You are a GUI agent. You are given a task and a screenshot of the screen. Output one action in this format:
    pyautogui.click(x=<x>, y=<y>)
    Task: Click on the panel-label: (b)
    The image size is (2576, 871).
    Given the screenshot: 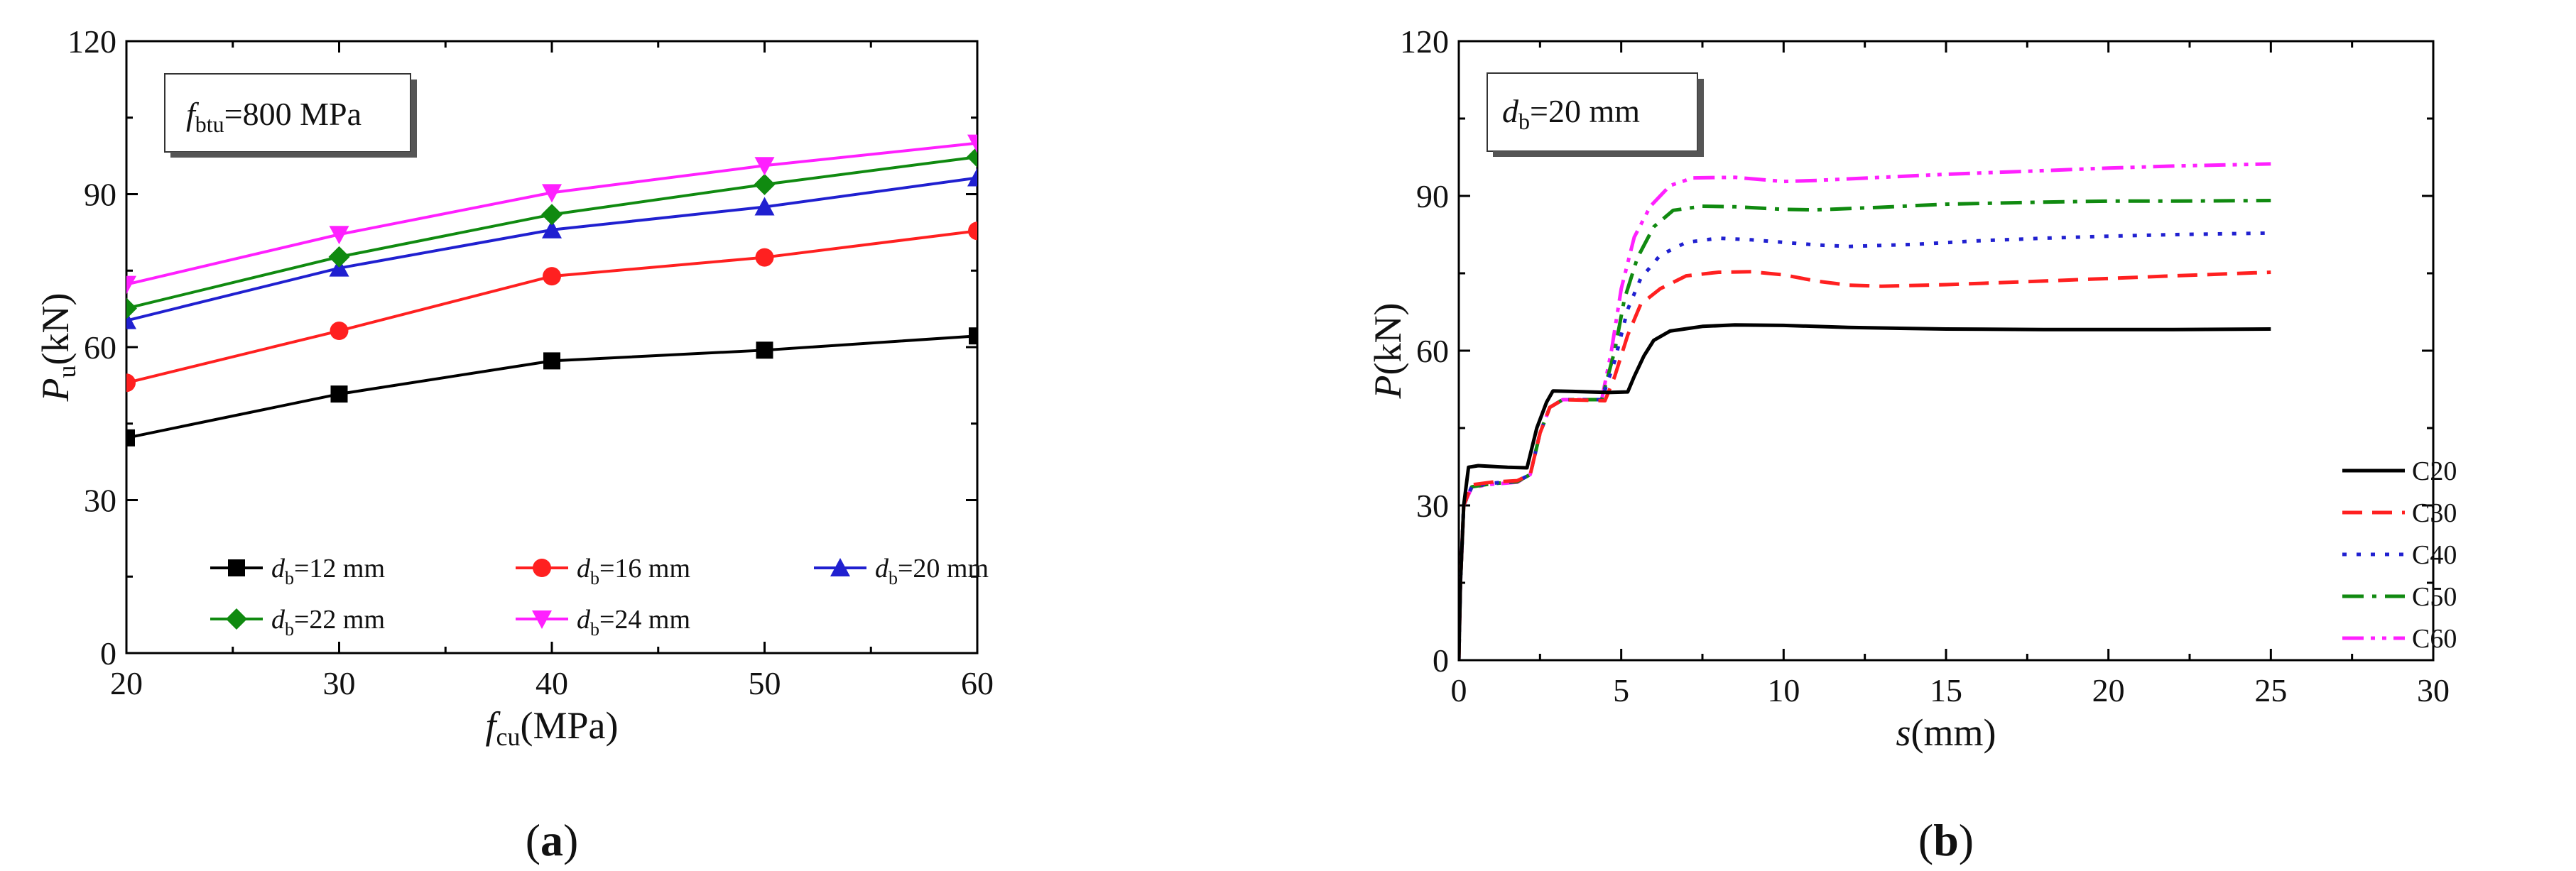 What is the action you would take?
    pyautogui.click(x=1946, y=840)
    